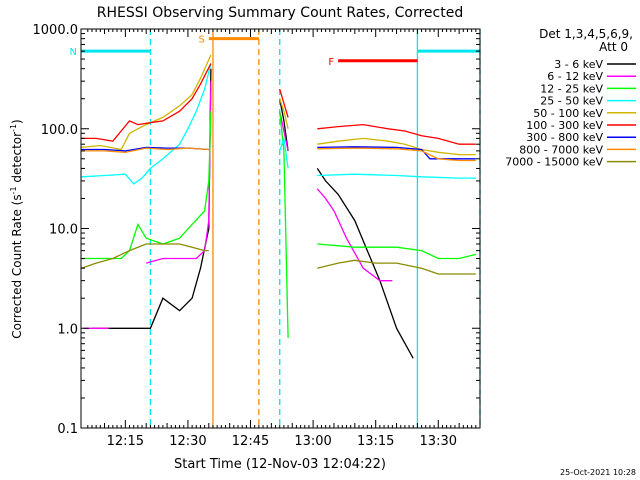 Image resolution: width=640 pixels, height=480 pixels. Describe the element at coordinates (561, 149) in the screenshot. I see `legend-label-7: 800 - 7000 keV` at that location.